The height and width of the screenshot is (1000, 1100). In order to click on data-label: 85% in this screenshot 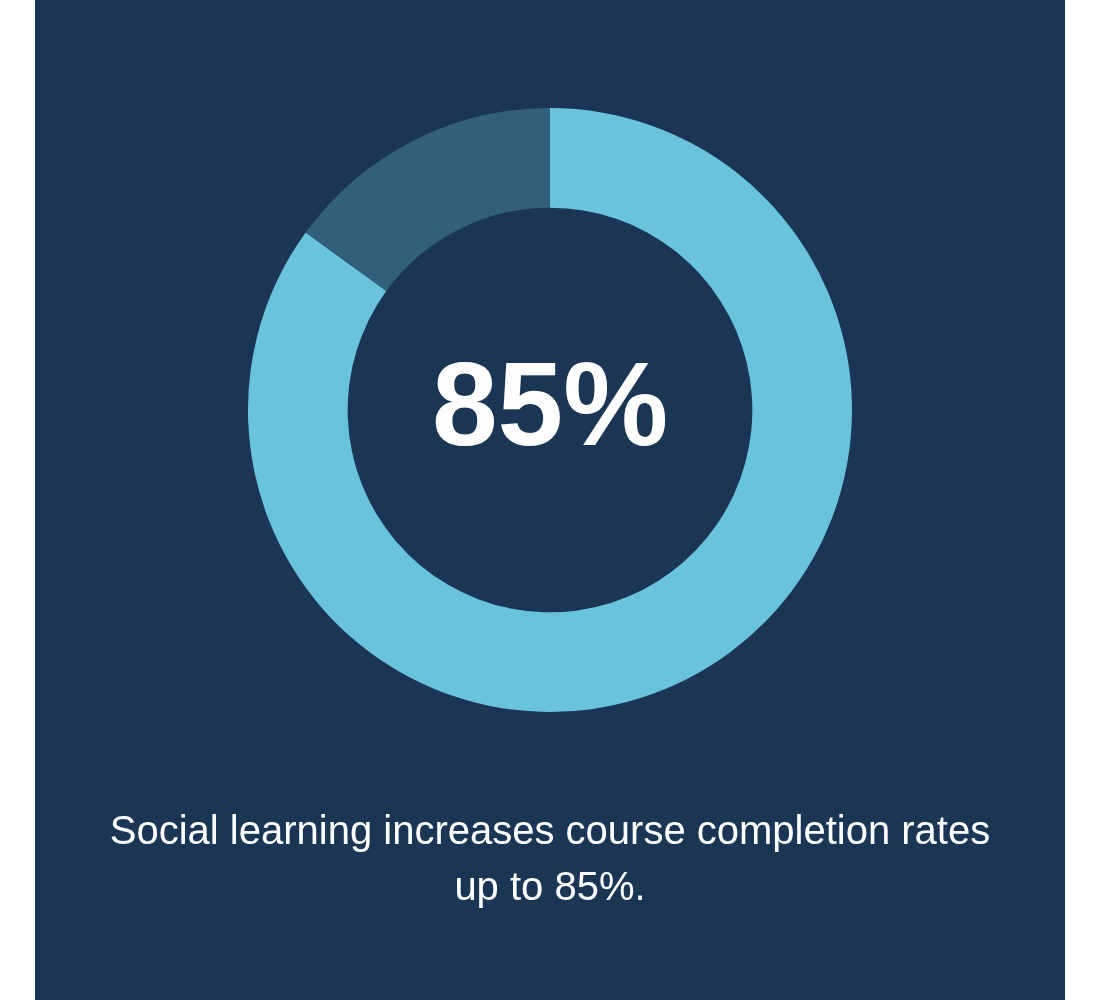, I will do `click(550, 403)`.